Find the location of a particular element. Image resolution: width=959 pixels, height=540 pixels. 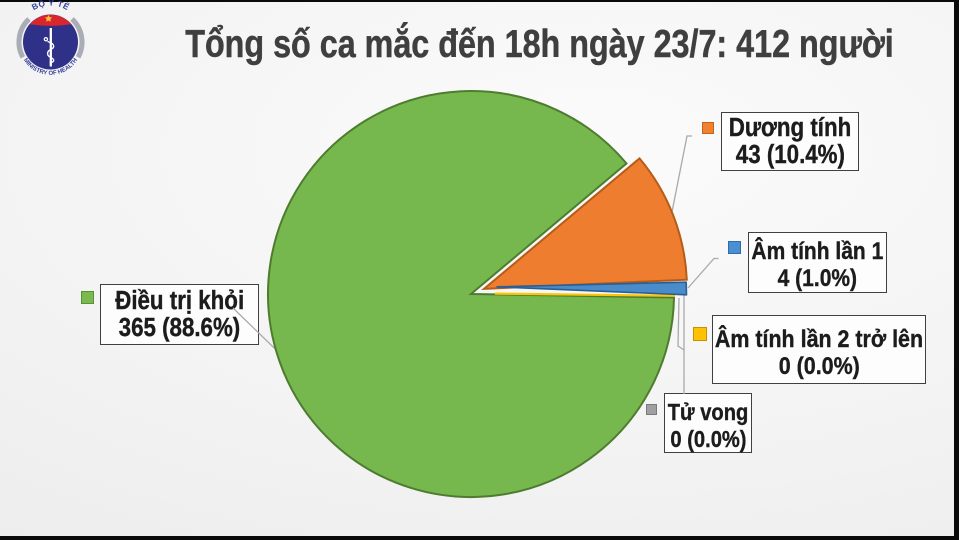

svg-text: BỘ Y TẾ is located at coordinates (50, 6).